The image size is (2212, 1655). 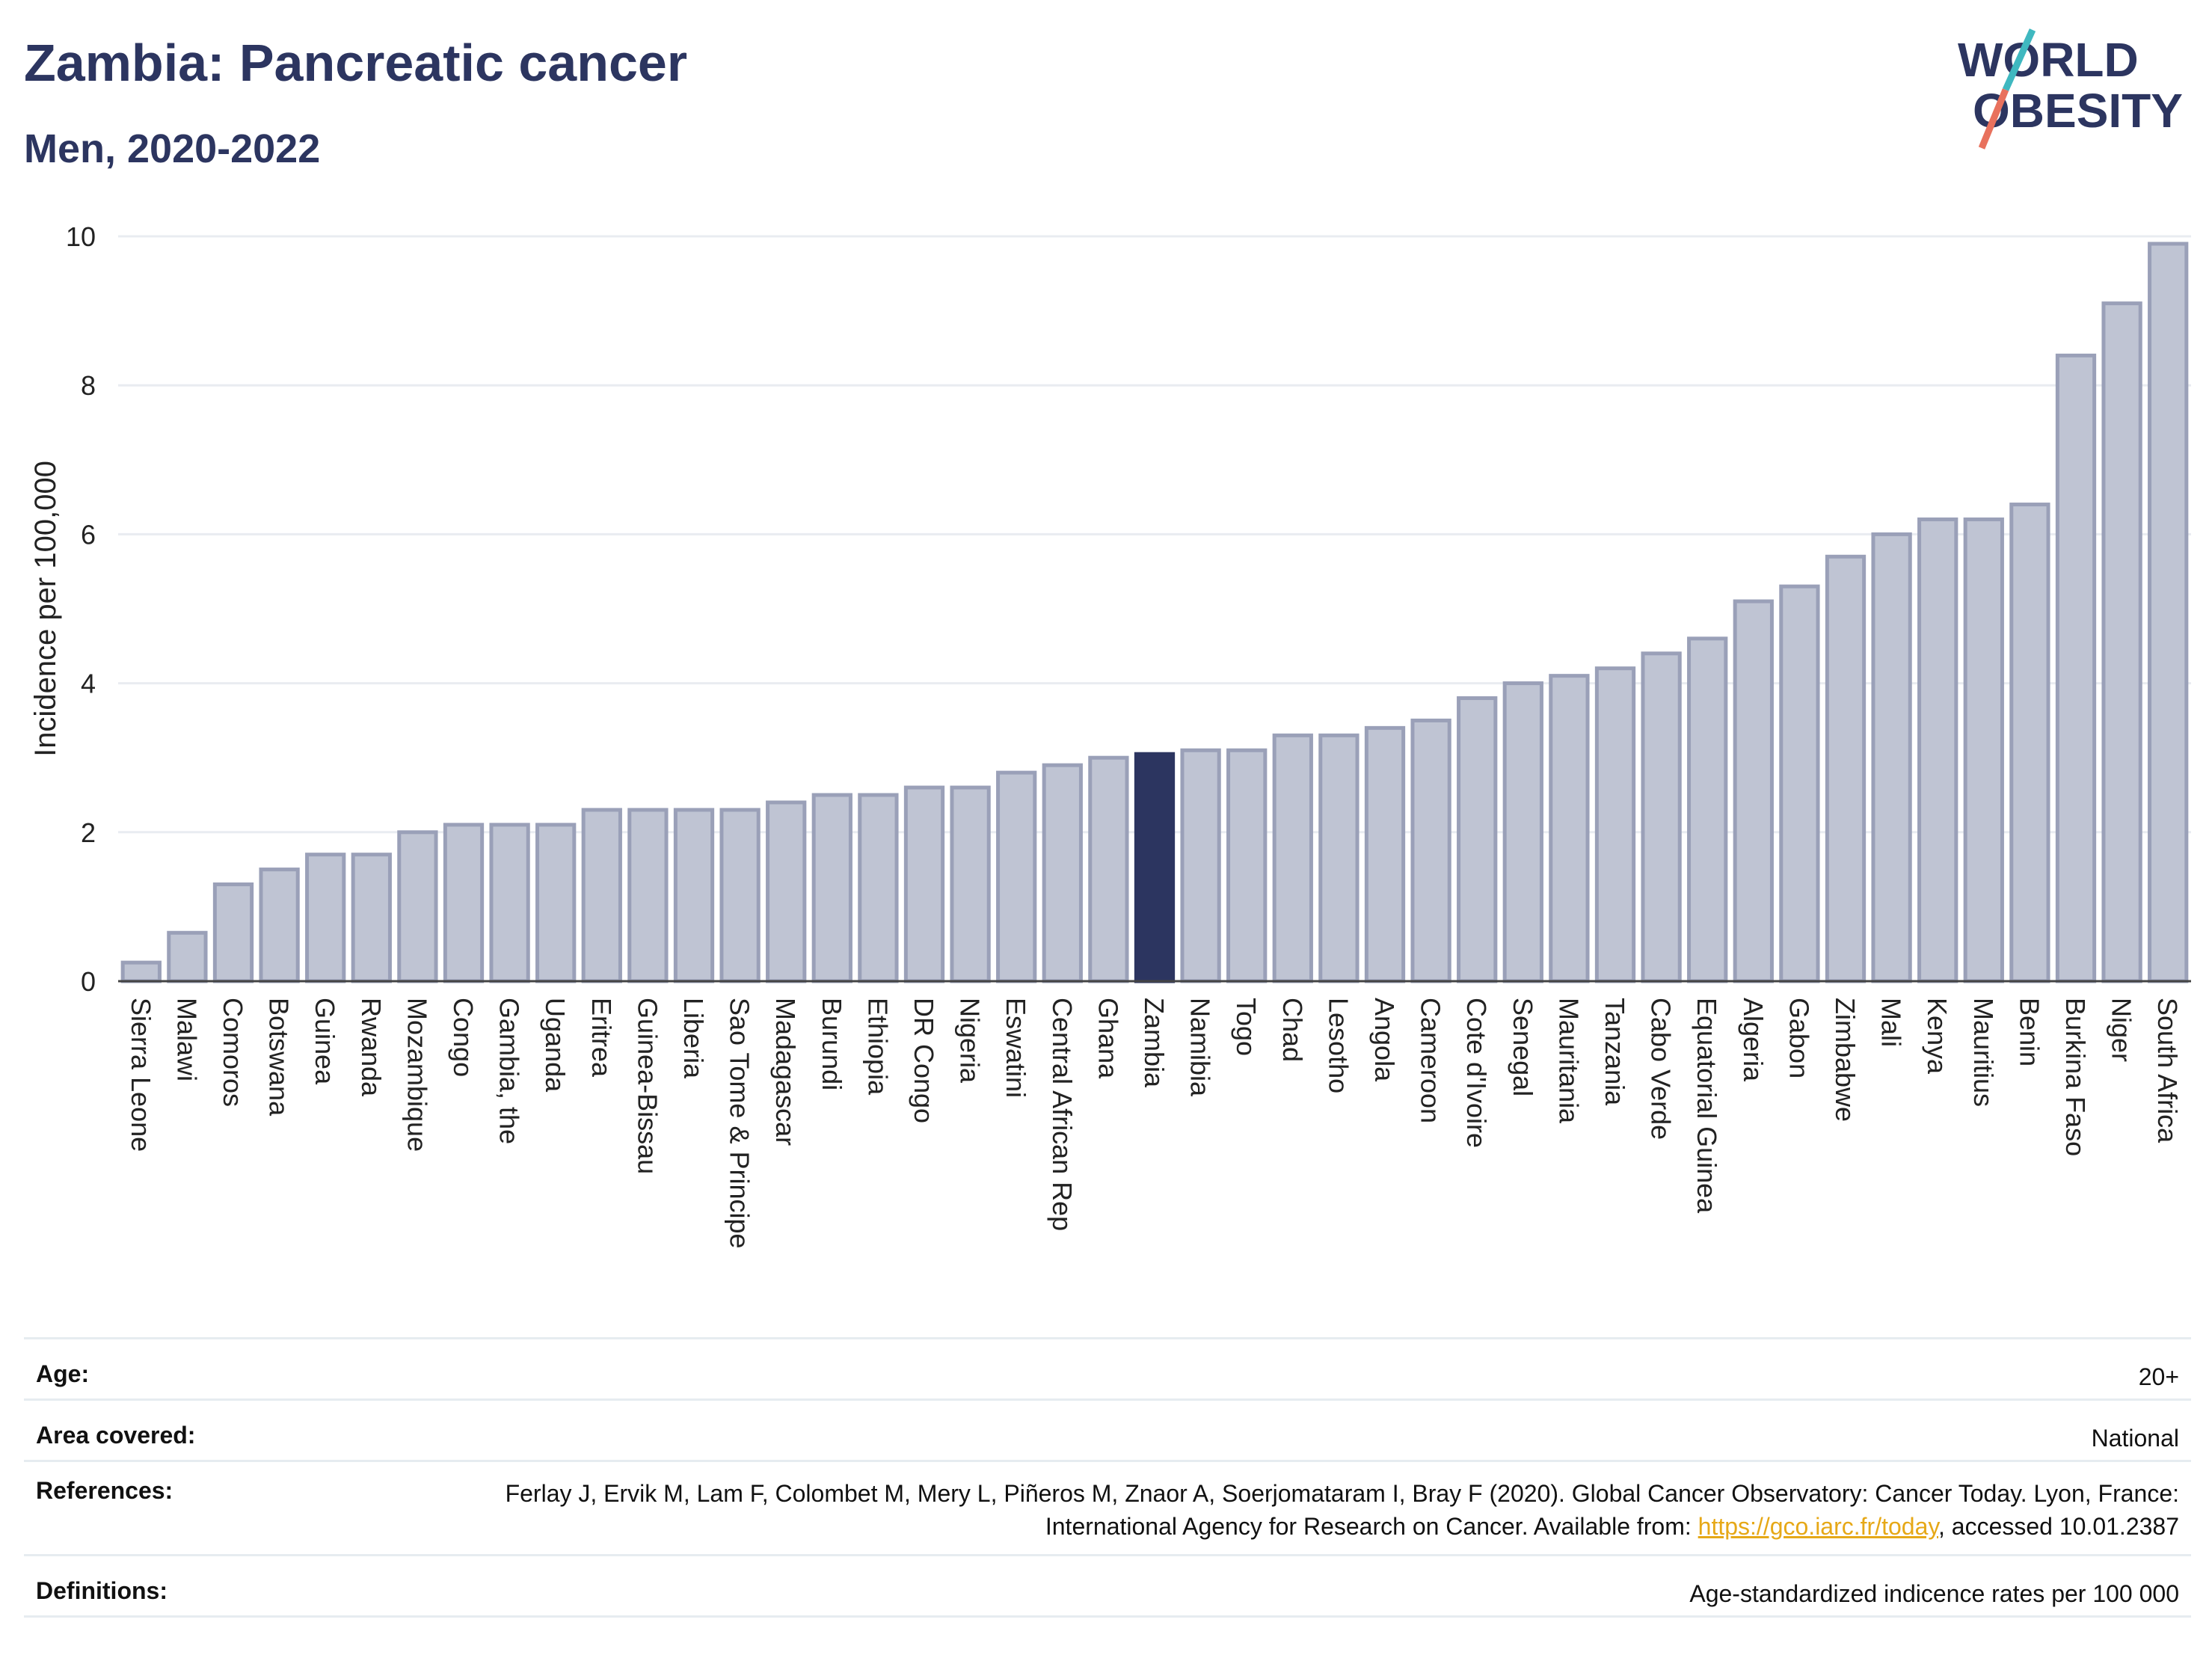 I want to click on category-label: Malawi, so click(x=186, y=1039).